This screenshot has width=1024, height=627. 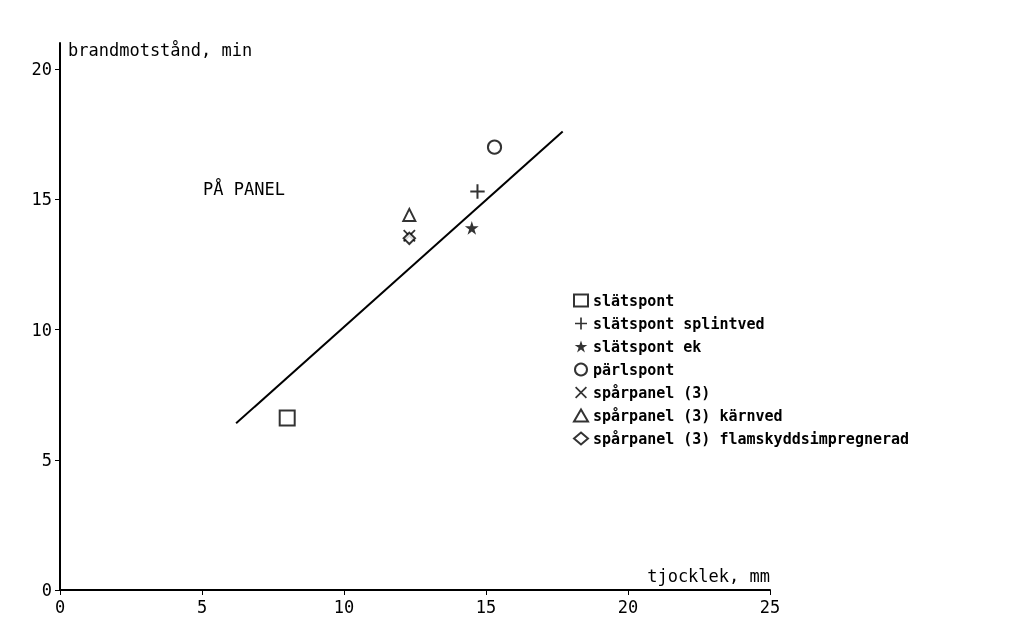 What do you see at coordinates (41, 199) in the screenshot?
I see `y-tick-label: 15` at bounding box center [41, 199].